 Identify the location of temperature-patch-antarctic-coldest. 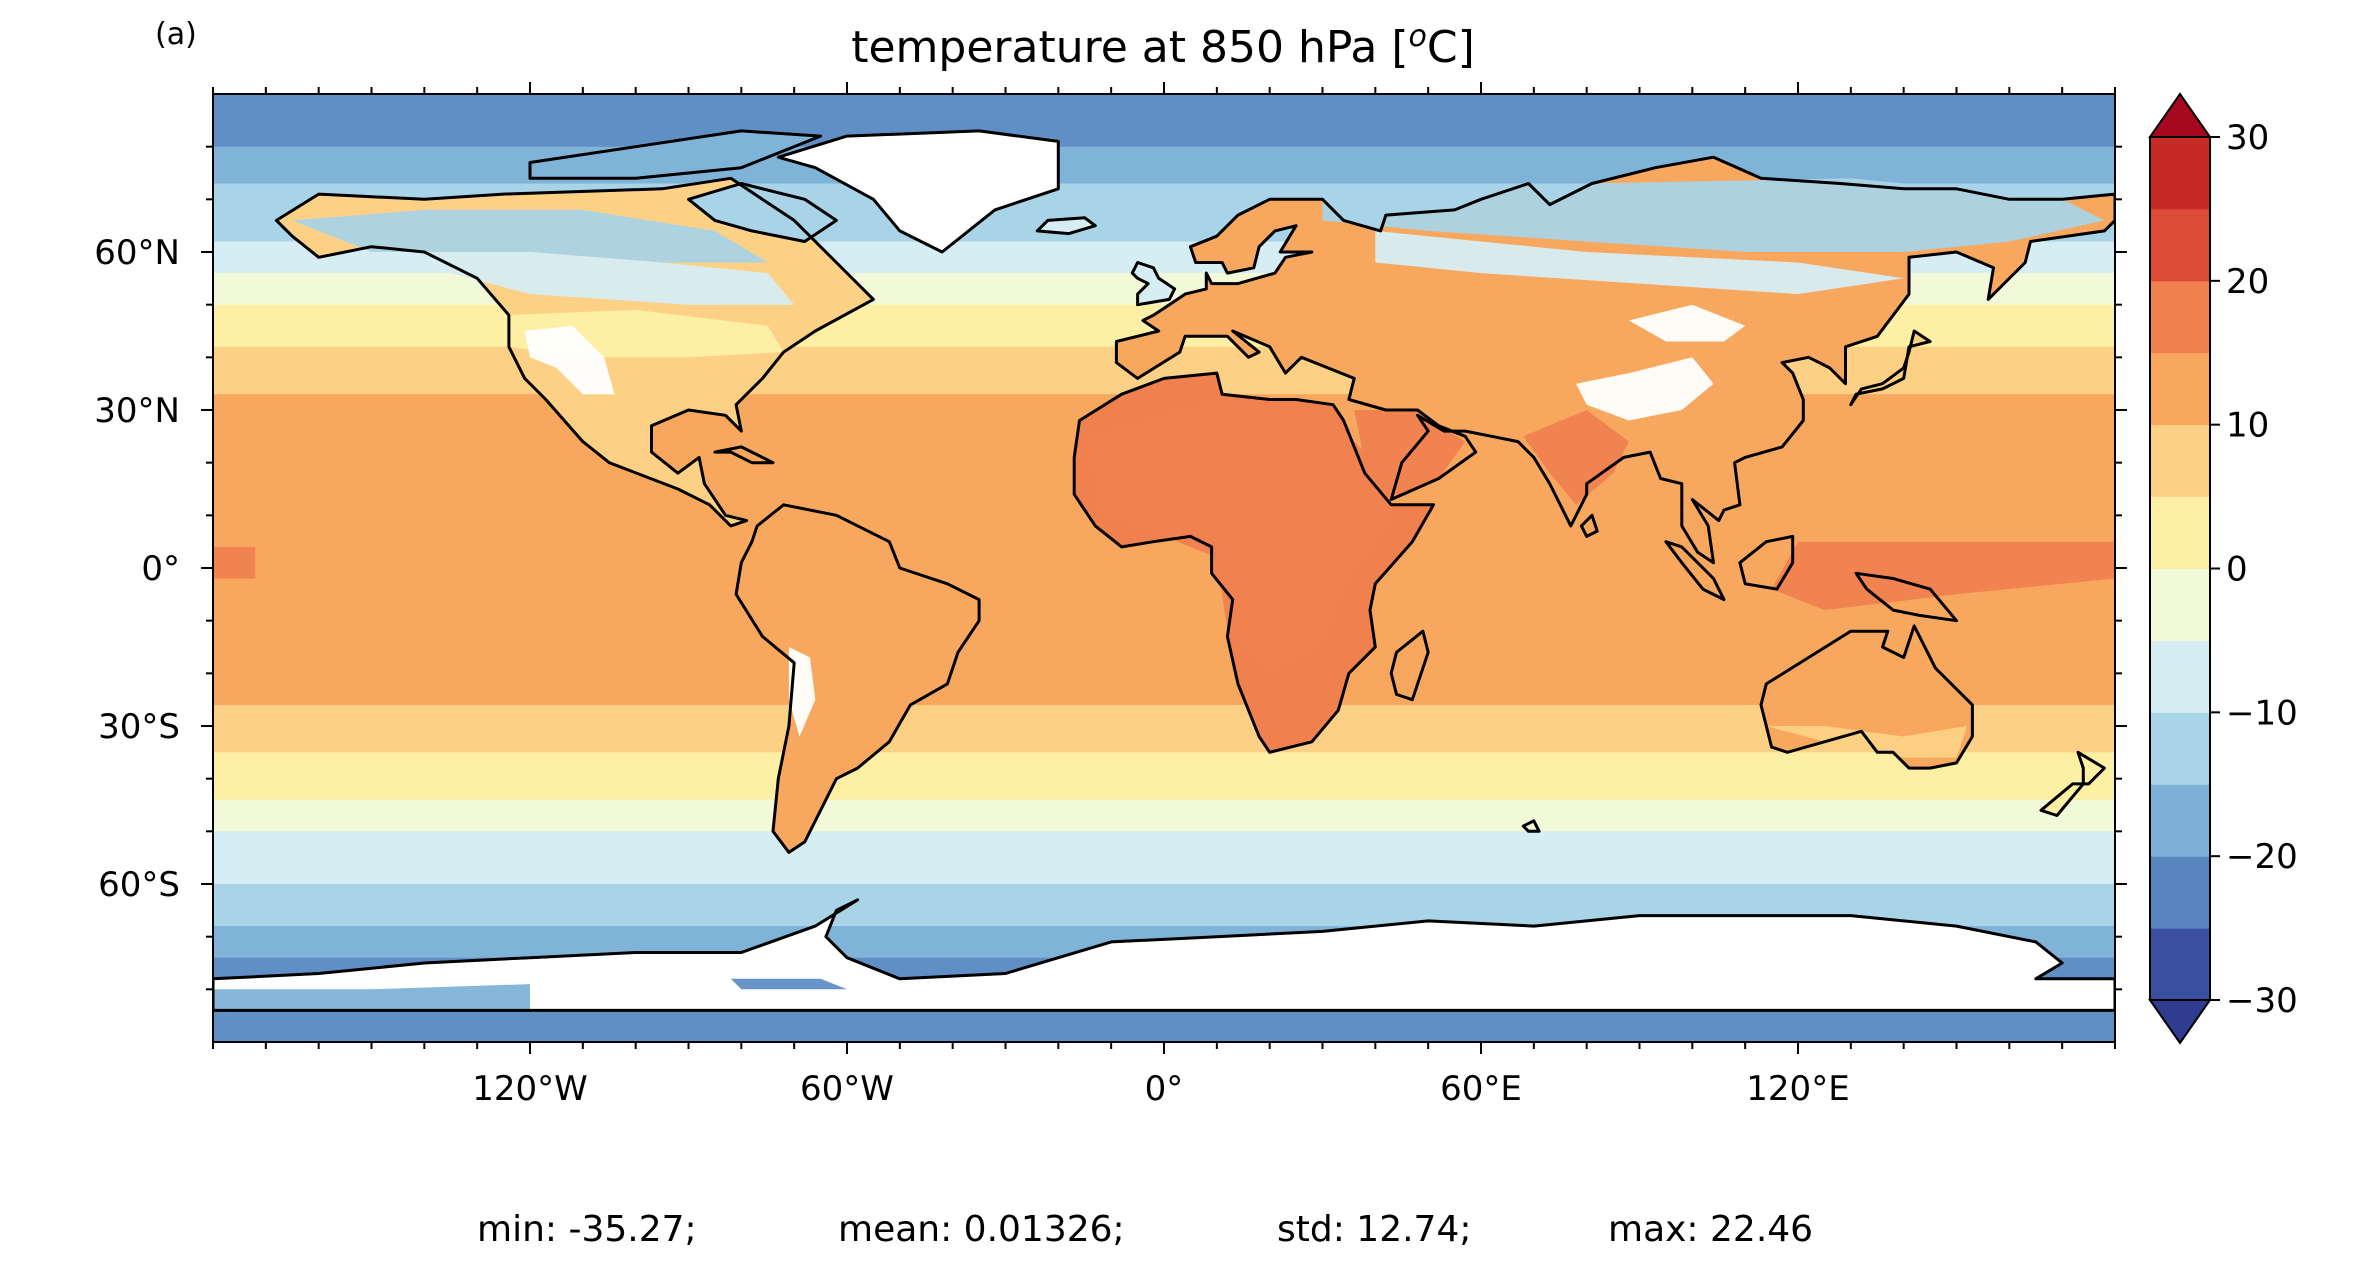
(788, 984).